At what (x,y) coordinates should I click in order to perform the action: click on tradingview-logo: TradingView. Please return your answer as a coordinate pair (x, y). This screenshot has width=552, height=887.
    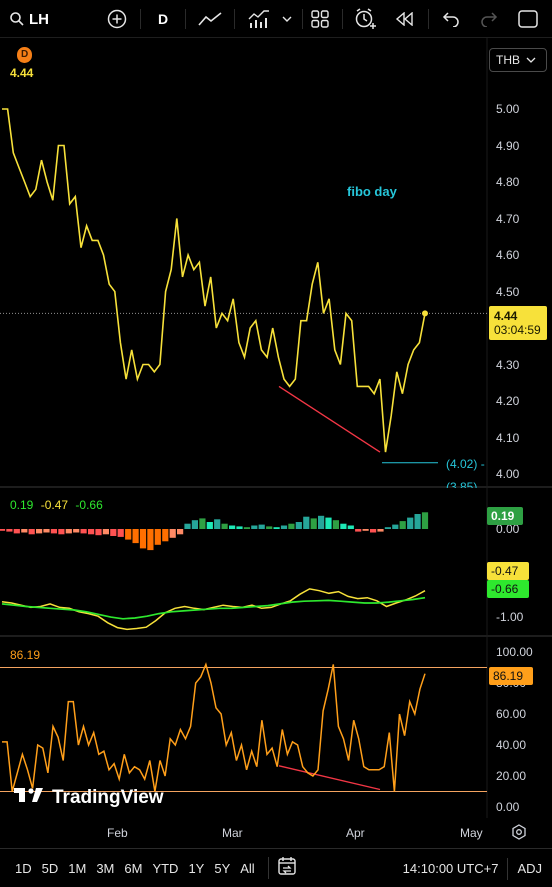
    Looking at the image, I should click on (89, 798).